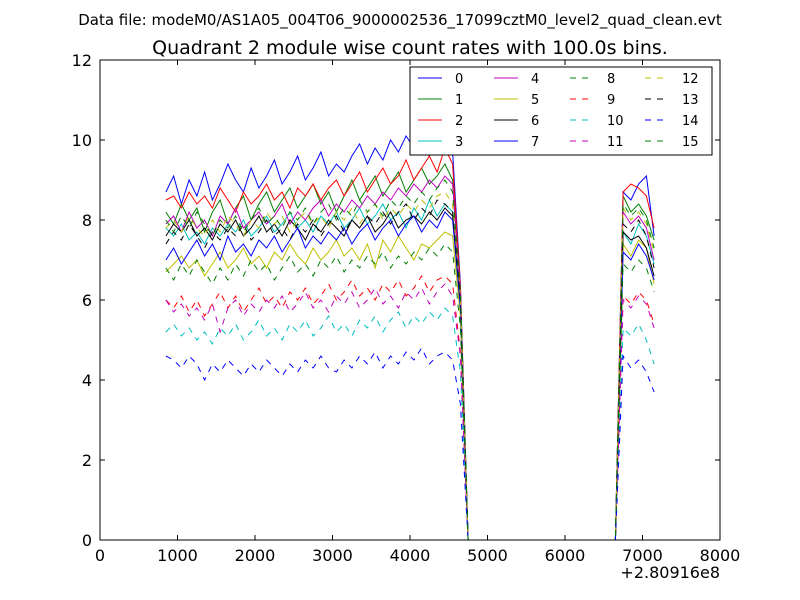 This screenshot has width=800, height=600. What do you see at coordinates (535, 142) in the screenshot?
I see `legend-label-7: 7` at bounding box center [535, 142].